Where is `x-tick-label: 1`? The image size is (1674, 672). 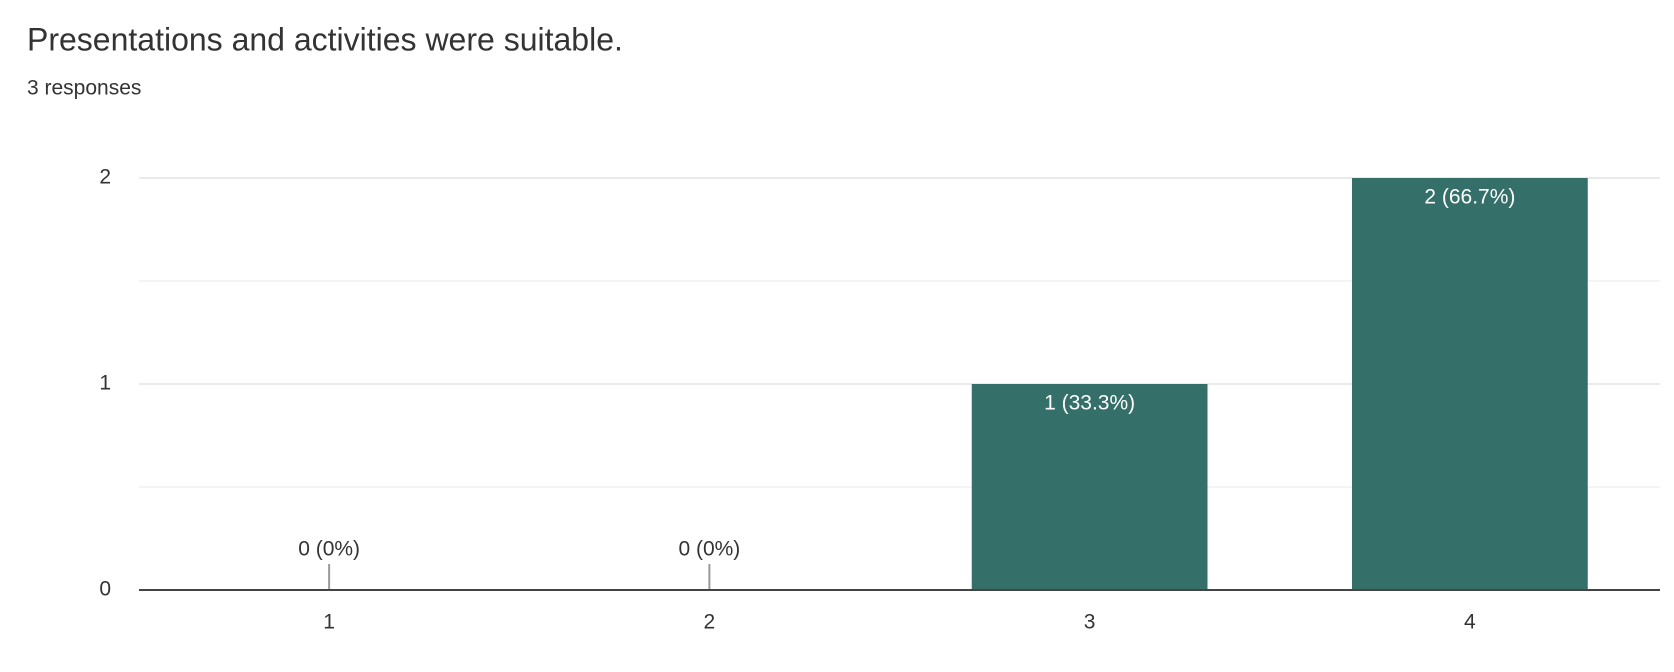
x-tick-label: 1 is located at coordinates (329, 622).